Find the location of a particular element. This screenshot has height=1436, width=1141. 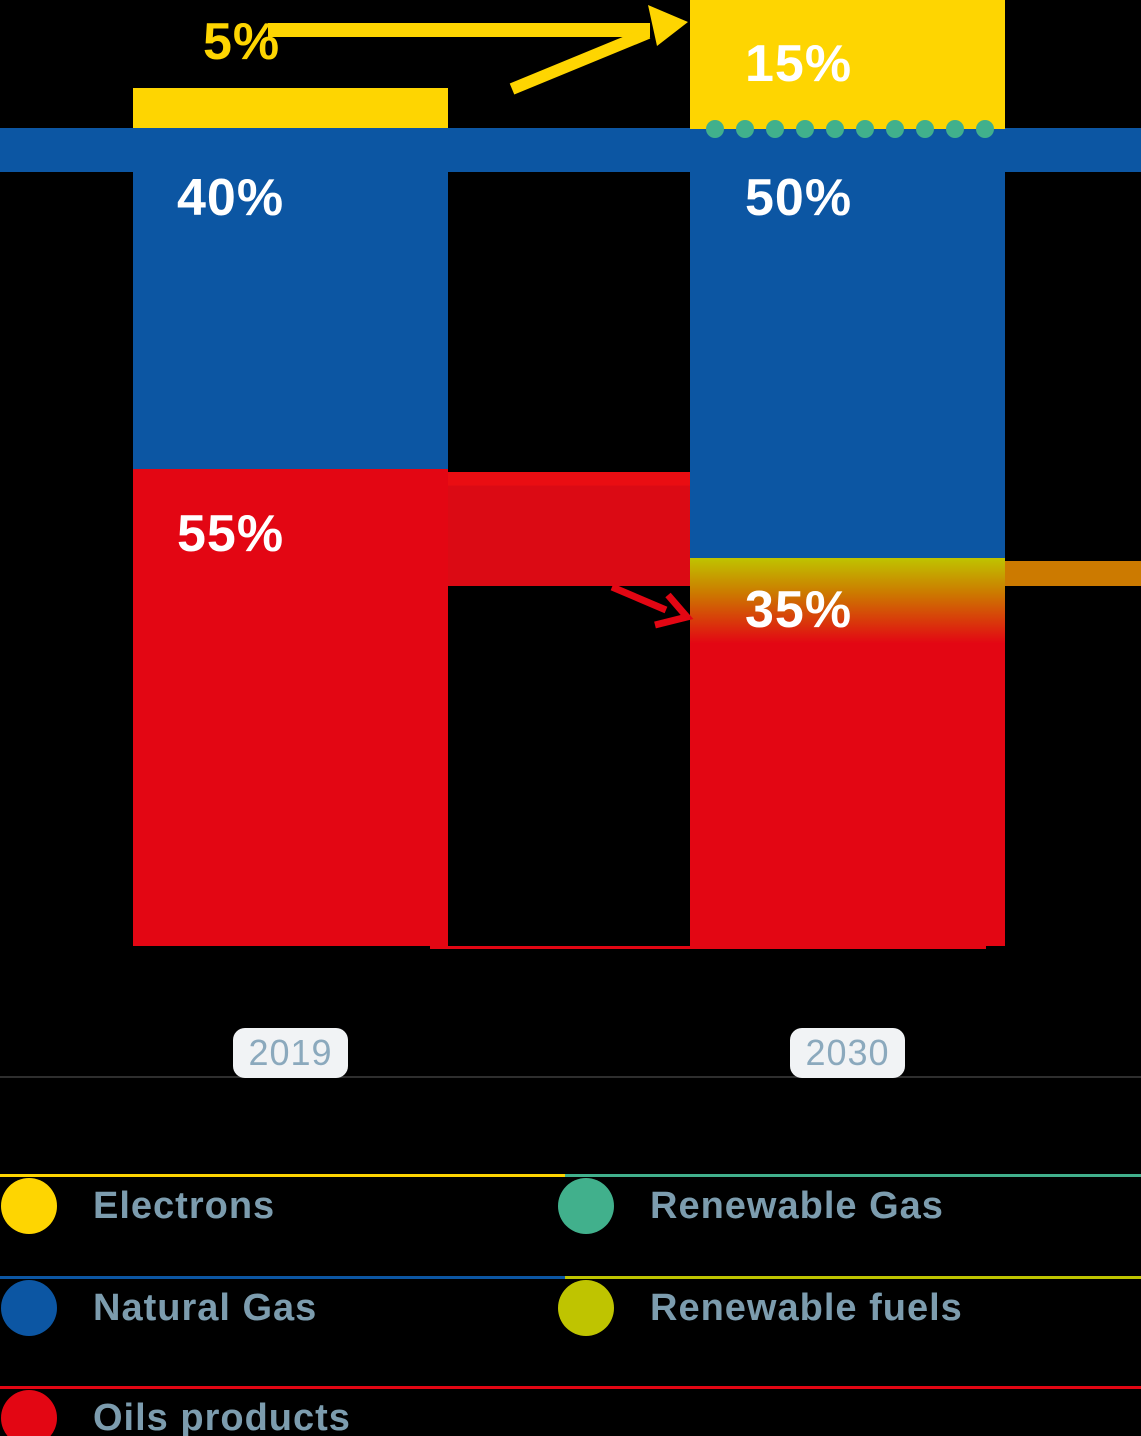

electrons-dot-icon is located at coordinates (29, 1206).